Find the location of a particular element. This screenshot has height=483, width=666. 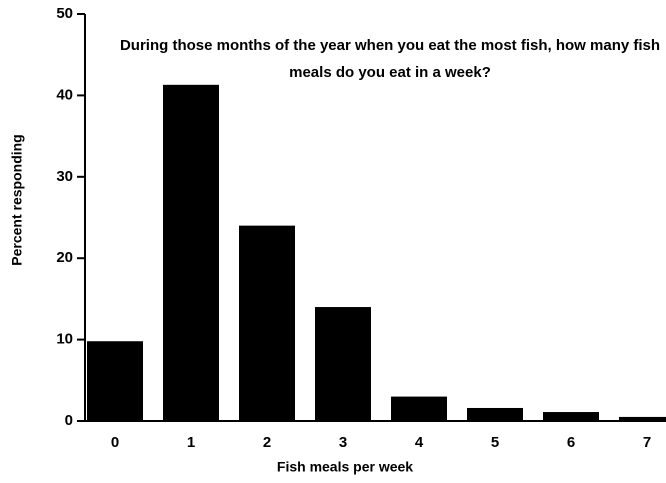

x-tick-label: 2 is located at coordinates (267, 442).